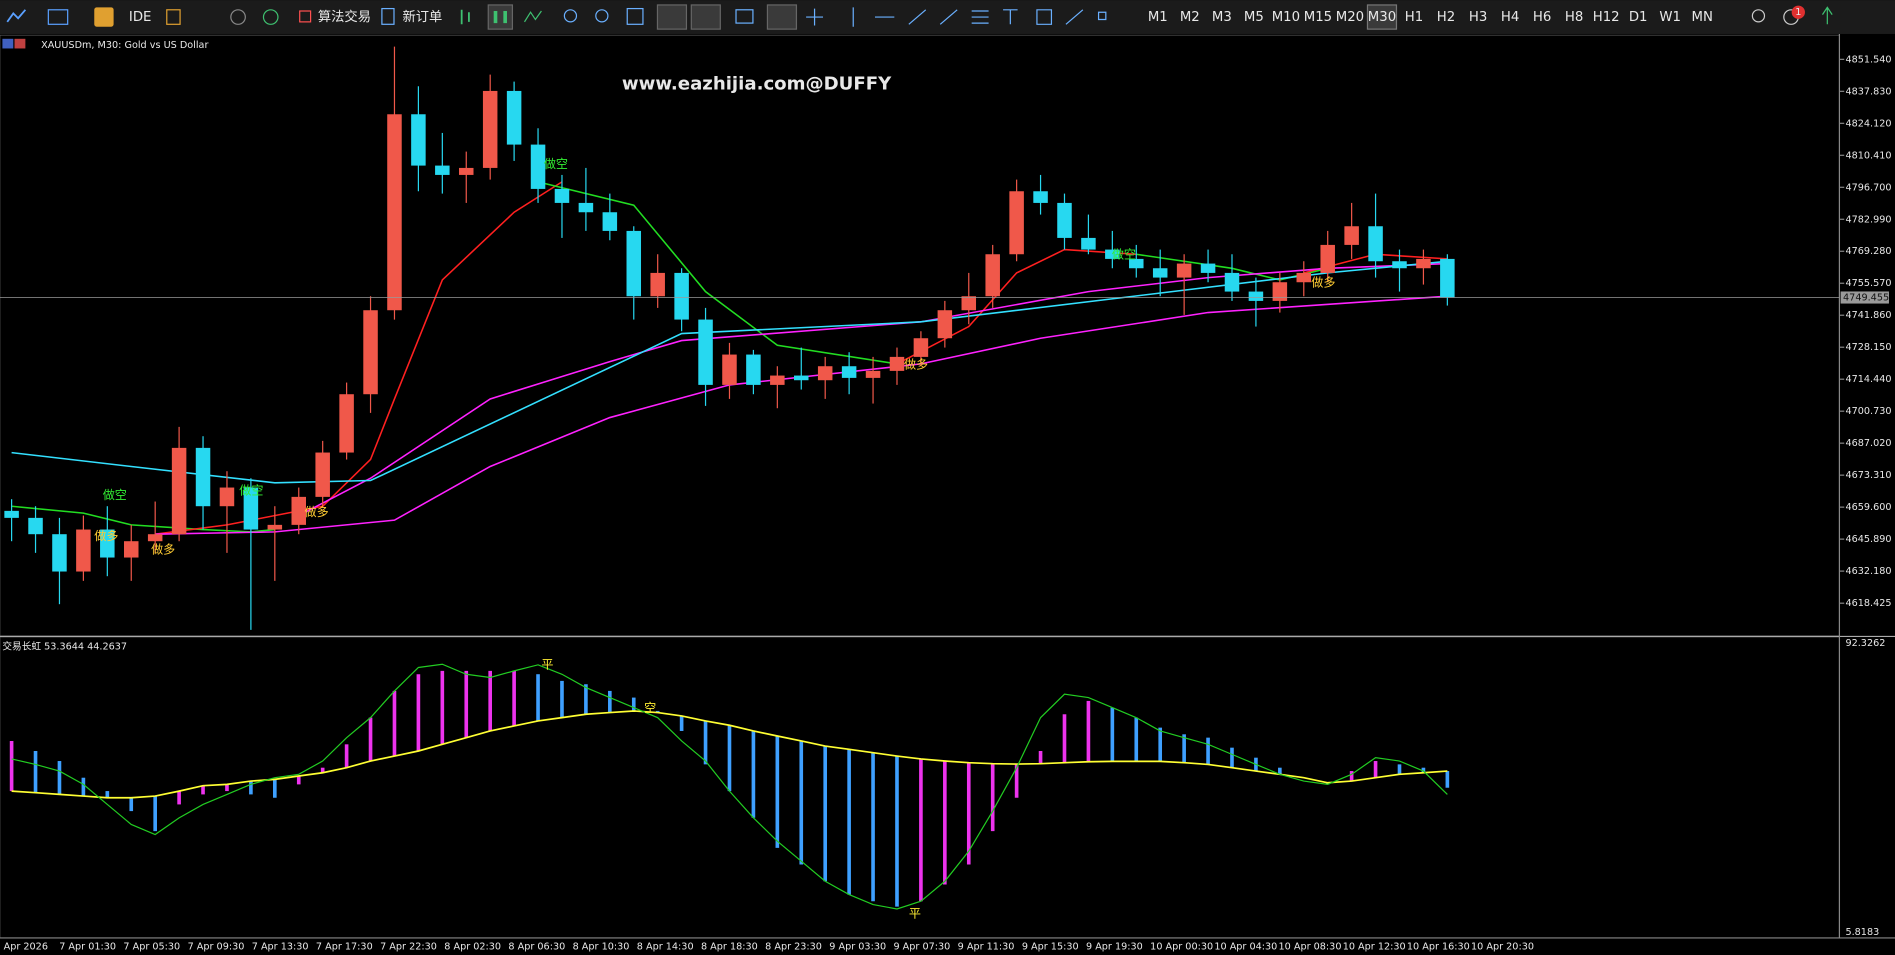  Describe the element at coordinates (104, 17) in the screenshot. I see `market-icon` at that location.